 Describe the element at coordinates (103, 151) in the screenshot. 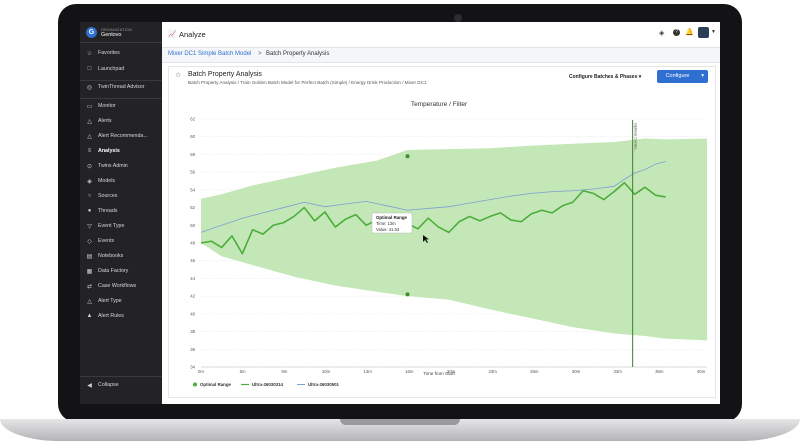

I see `sidebar-item-analysis: ≡ Analysis` at that location.